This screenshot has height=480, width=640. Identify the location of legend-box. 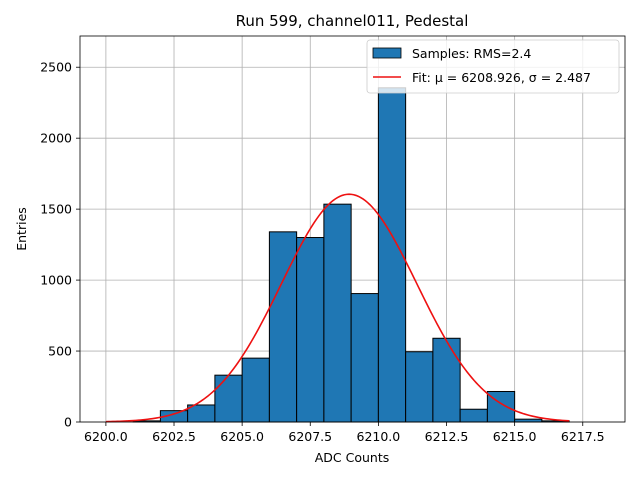
(493, 66).